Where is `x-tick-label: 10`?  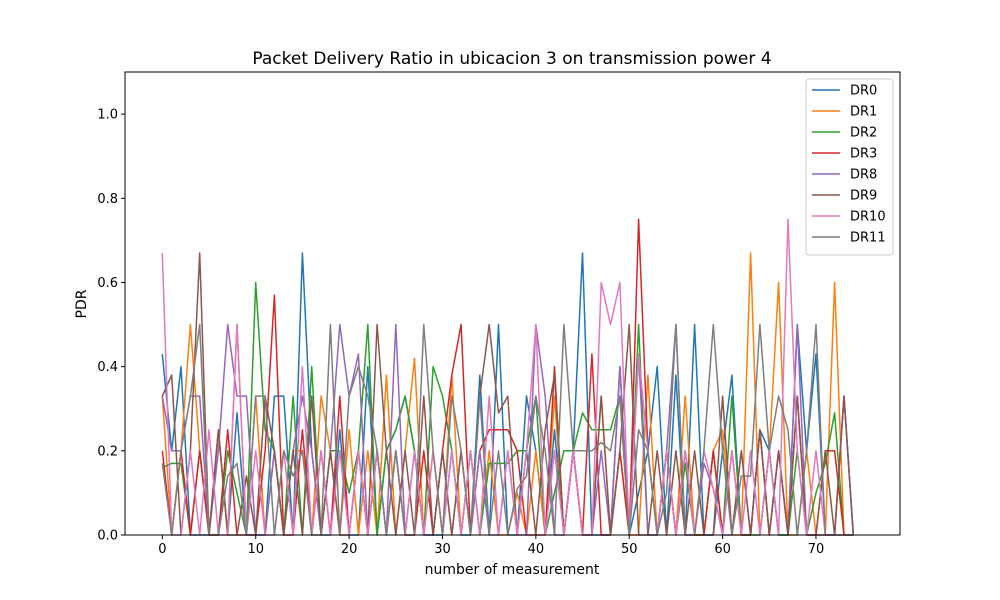 x-tick-label: 10 is located at coordinates (255, 549).